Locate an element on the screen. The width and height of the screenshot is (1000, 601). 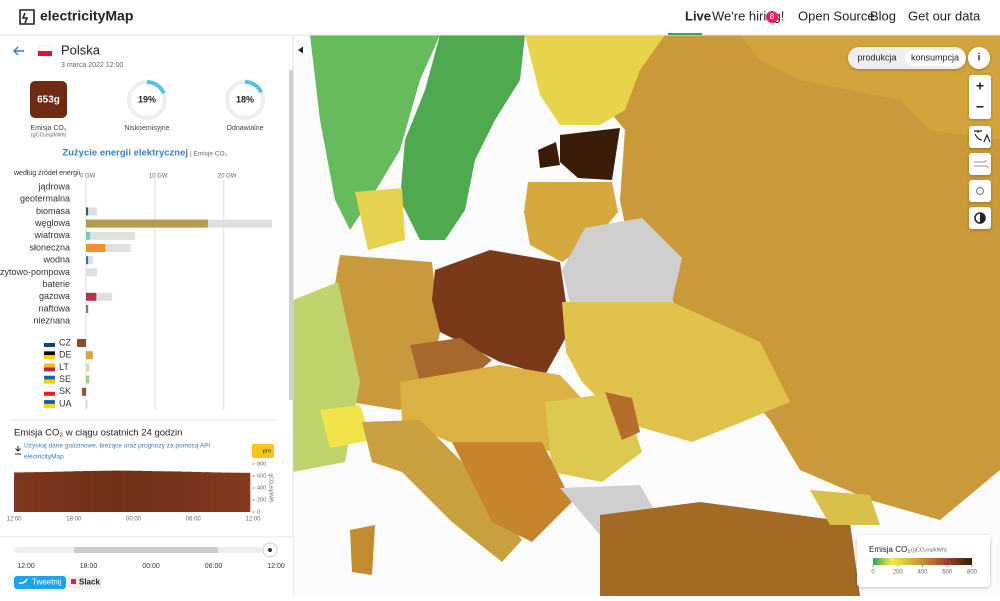
y-axis-label: gCO₂eq/kWh is located at coordinates (271, 487).